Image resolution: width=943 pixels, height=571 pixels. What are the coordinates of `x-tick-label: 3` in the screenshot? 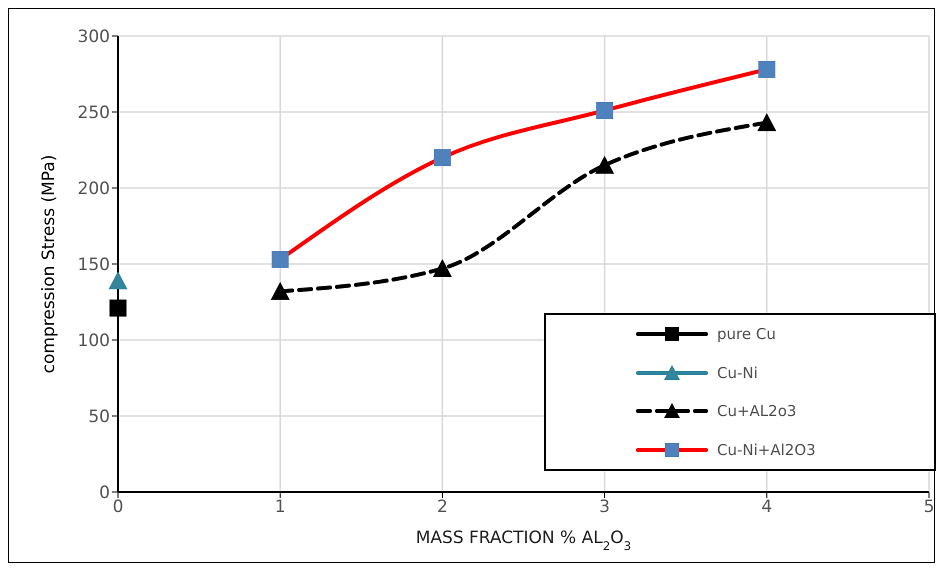 It's located at (604, 507).